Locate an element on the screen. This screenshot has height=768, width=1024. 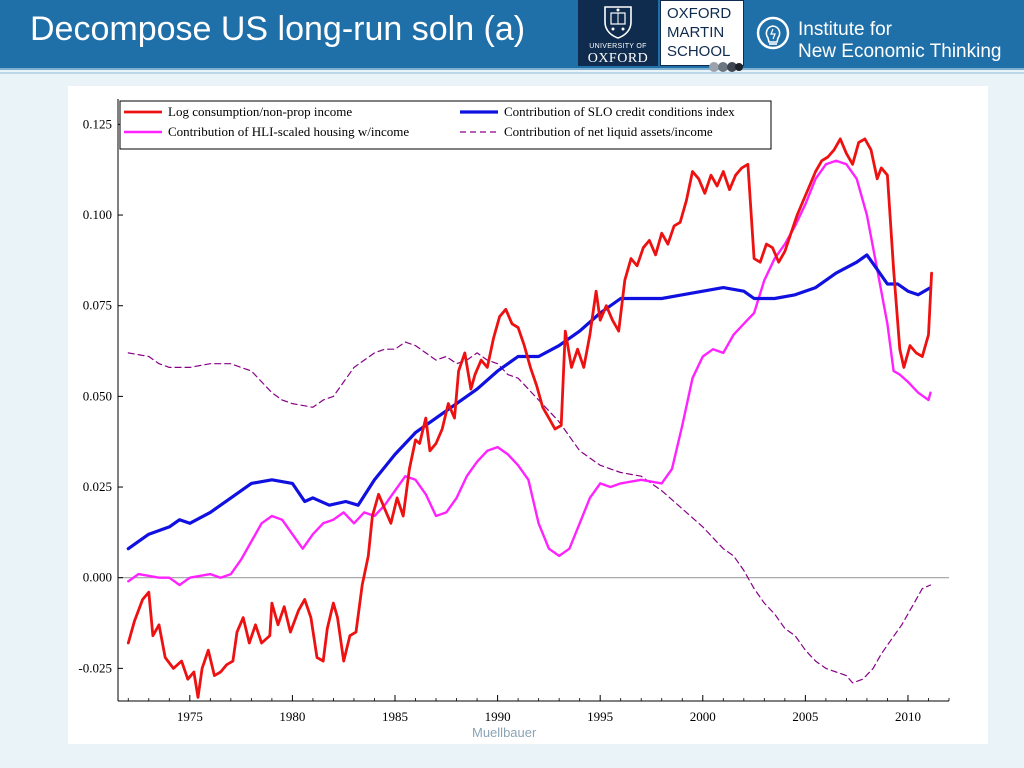
header-bar is located at coordinates (512, 34).